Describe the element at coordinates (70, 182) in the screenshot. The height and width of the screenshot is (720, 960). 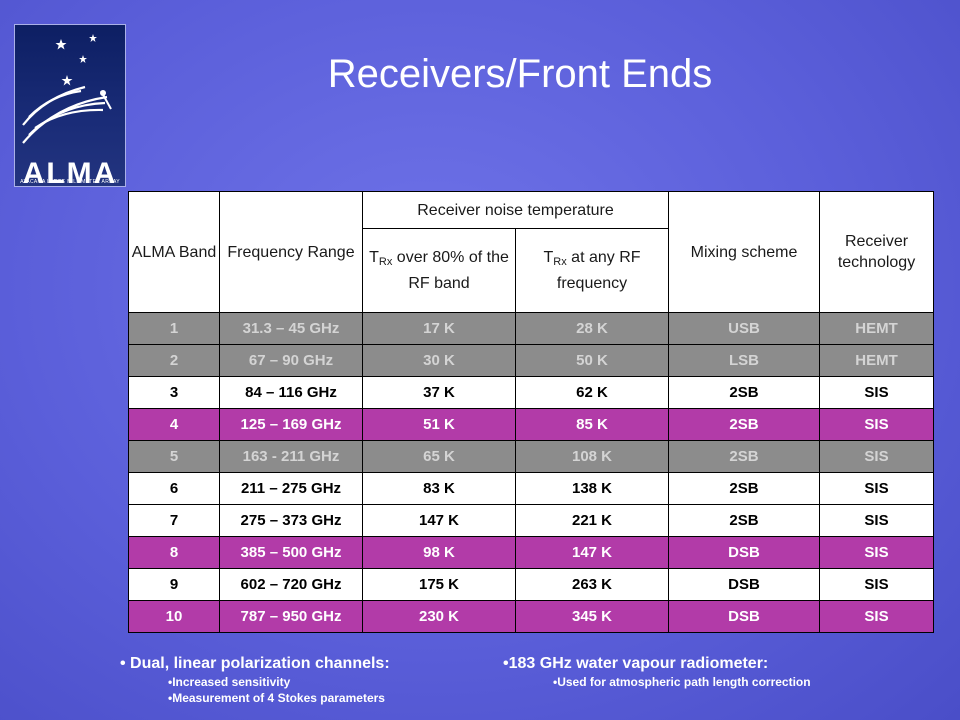
I see `alma-subtitle: ATACAMA LARGE MILLIMETER ARRAY` at that location.